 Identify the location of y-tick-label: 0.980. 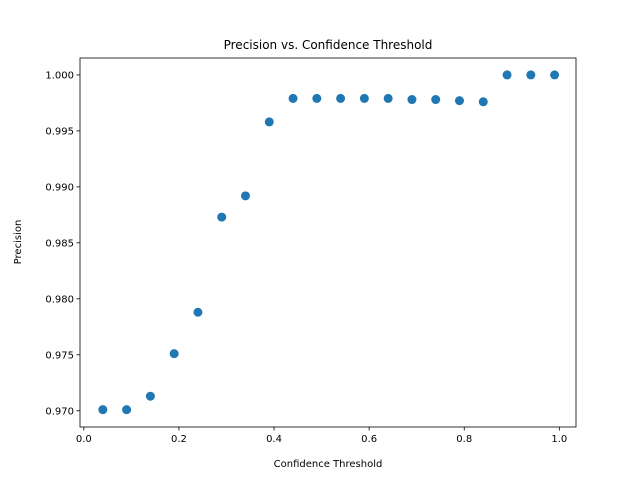
(59, 299).